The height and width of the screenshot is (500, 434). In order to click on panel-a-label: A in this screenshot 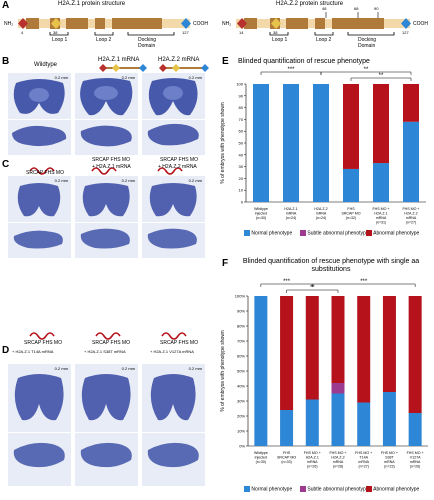, I will do `click(6, 5)`.